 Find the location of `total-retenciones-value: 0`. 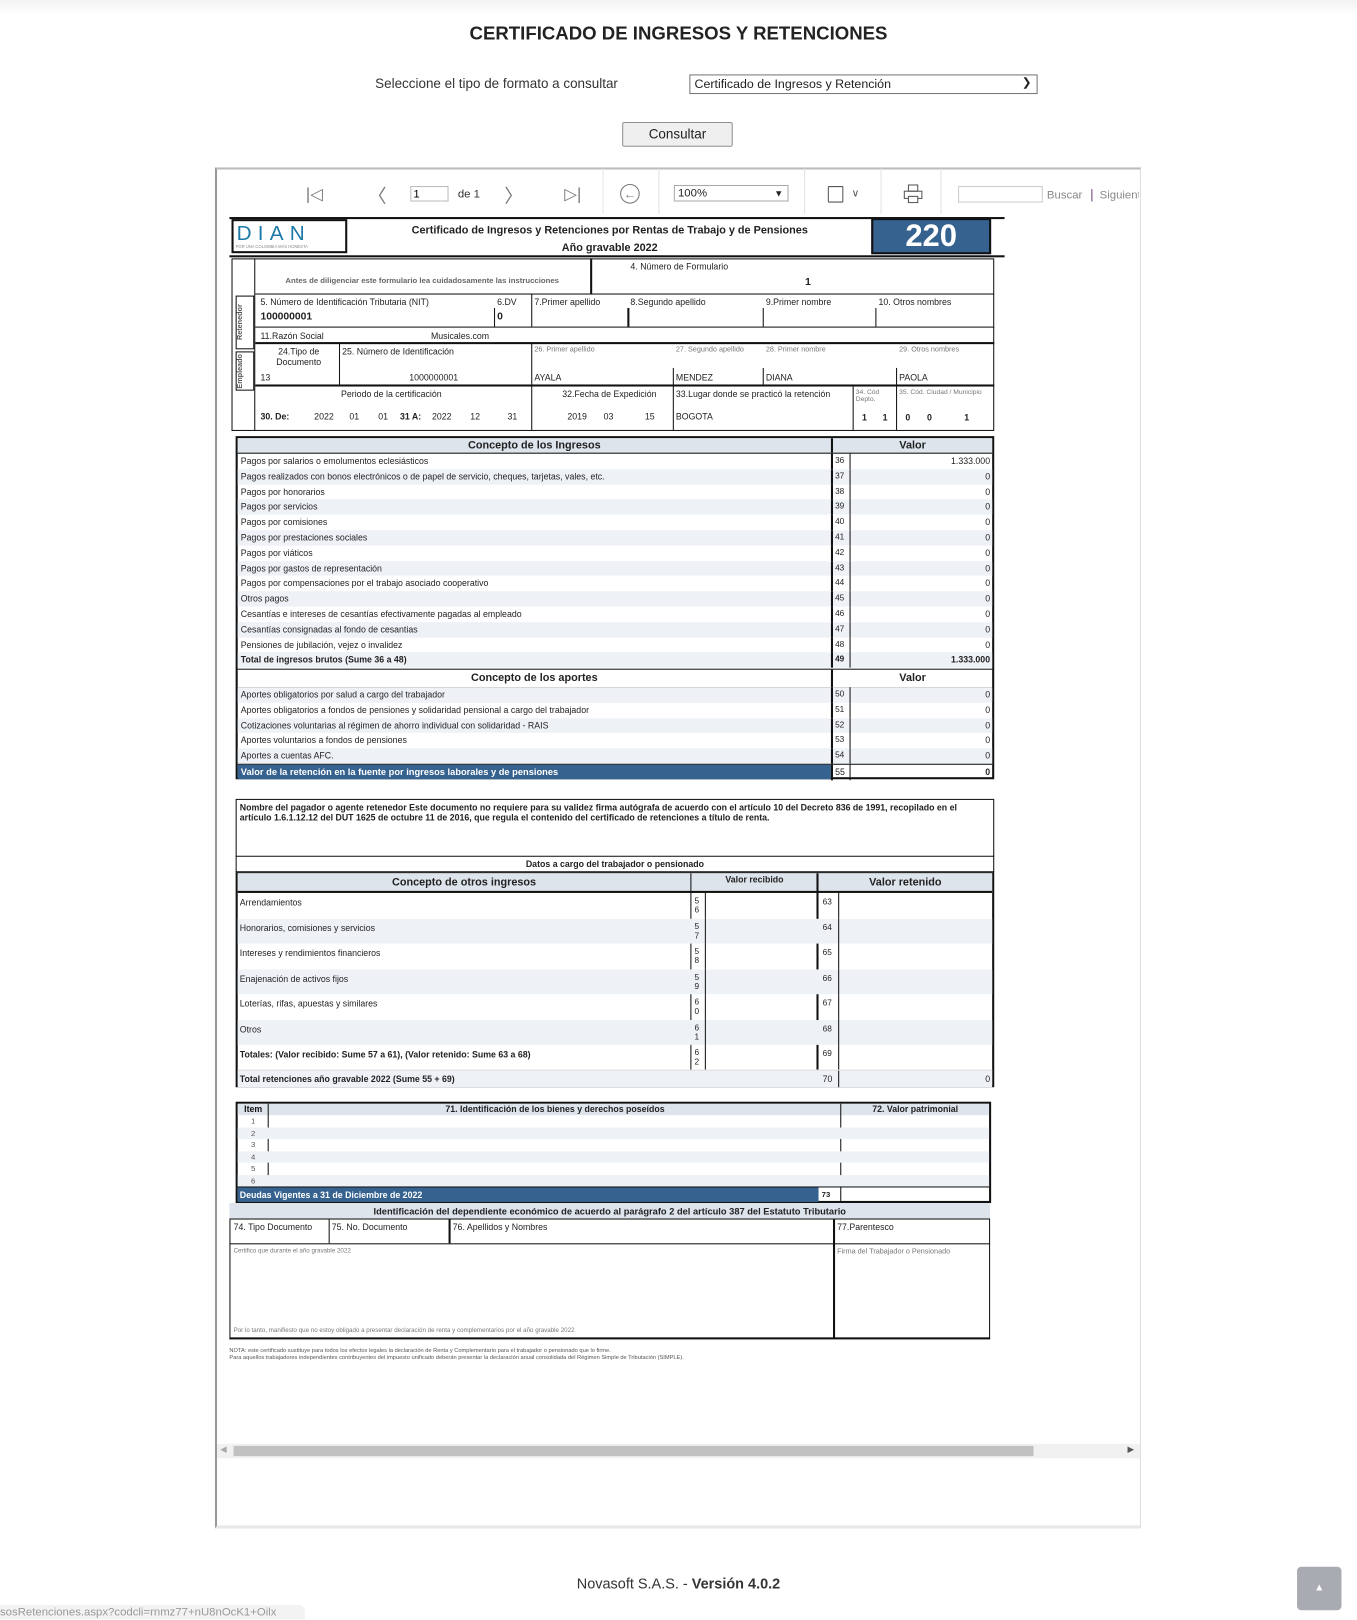

total-retenciones-value: 0 is located at coordinates (988, 1079).